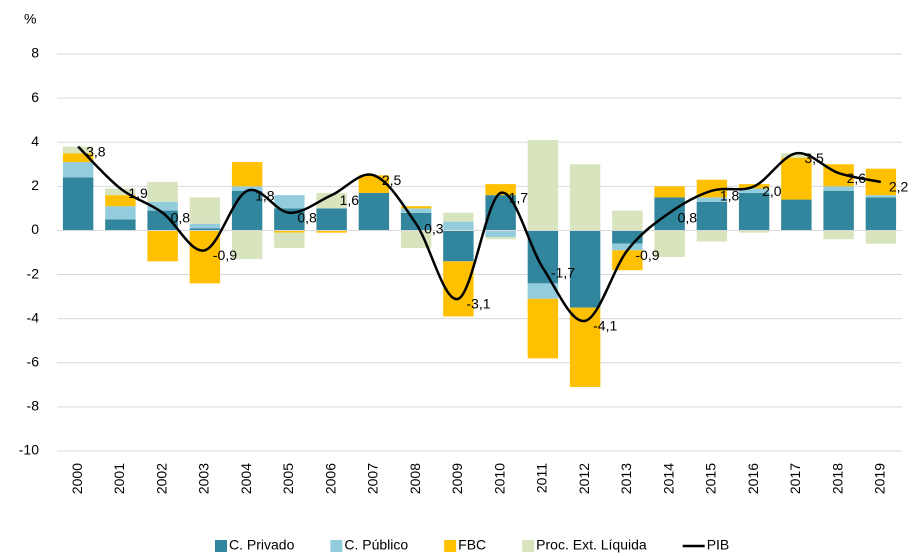 This screenshot has width=917, height=556. Describe the element at coordinates (899, 187) in the screenshot. I see `data-label: 2,2` at that location.